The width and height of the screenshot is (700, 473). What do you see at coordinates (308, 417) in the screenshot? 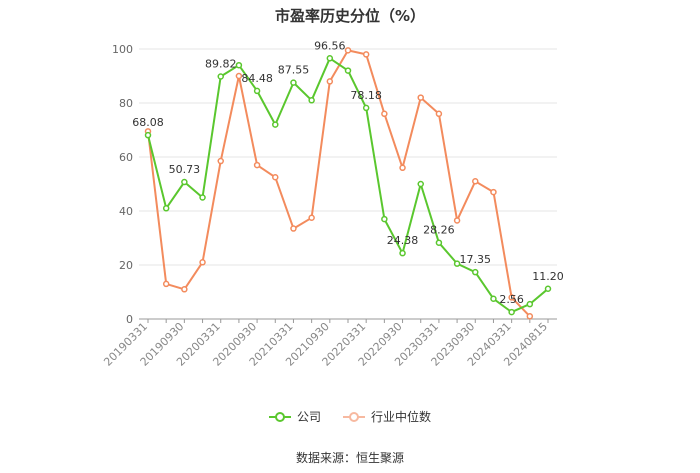
I see `legend-company-label: 公司` at bounding box center [308, 417].